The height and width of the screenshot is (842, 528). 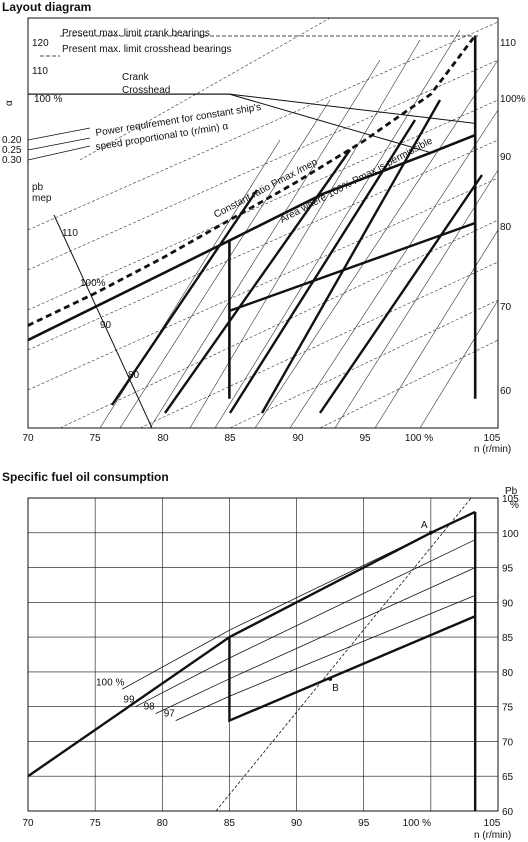 What do you see at coordinates (365, 438) in the screenshot?
I see `layout-x-tick: 95` at bounding box center [365, 438].